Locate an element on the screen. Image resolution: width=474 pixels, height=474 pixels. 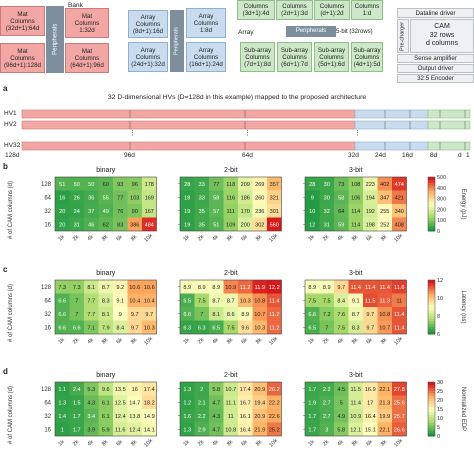
heatmap-value: 8.9 is located at coordinates (202, 288).